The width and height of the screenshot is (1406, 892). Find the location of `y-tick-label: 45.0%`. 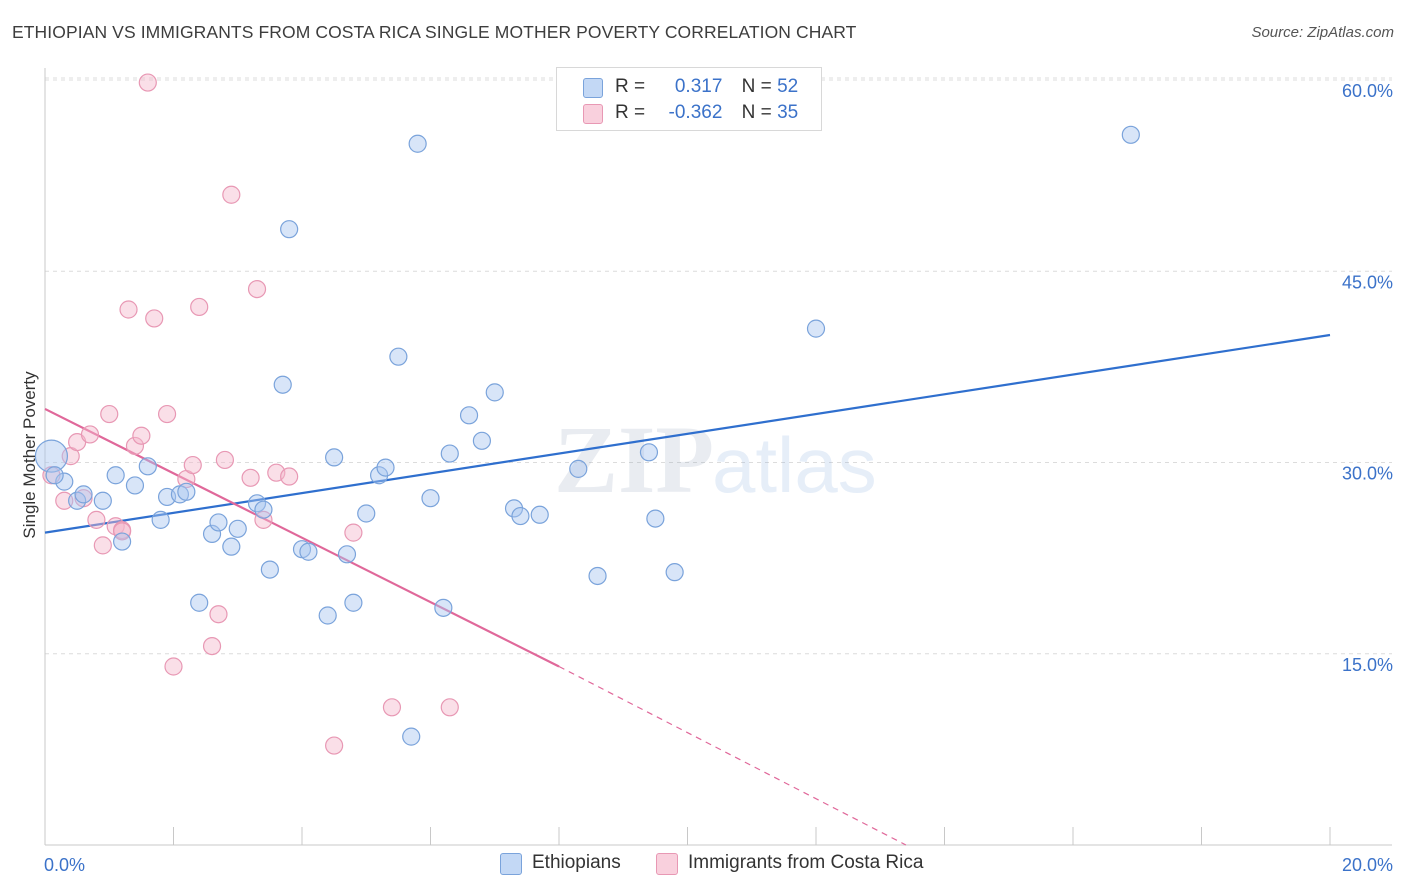

y-tick-label: 45.0% is located at coordinates (1367, 282).